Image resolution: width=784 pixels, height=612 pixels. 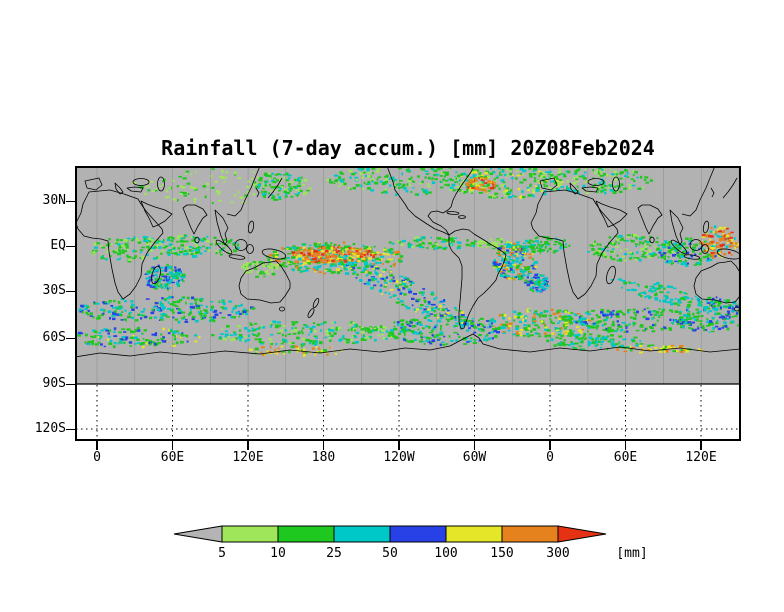 What do you see at coordinates (198, 534) in the screenshot?
I see `colorbar-left-arrow` at bounding box center [198, 534].